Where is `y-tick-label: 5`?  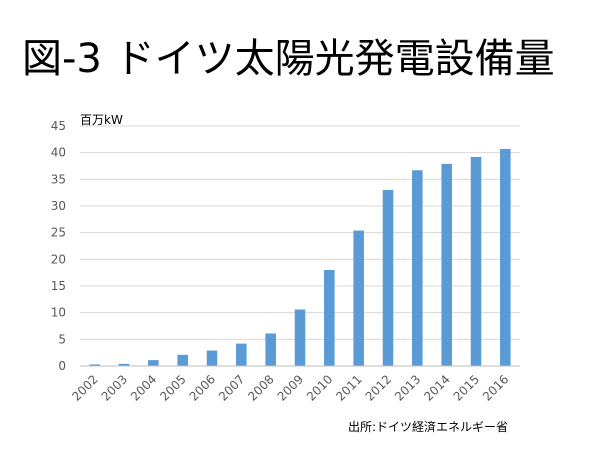 y-tick-label: 5 is located at coordinates (62, 339).